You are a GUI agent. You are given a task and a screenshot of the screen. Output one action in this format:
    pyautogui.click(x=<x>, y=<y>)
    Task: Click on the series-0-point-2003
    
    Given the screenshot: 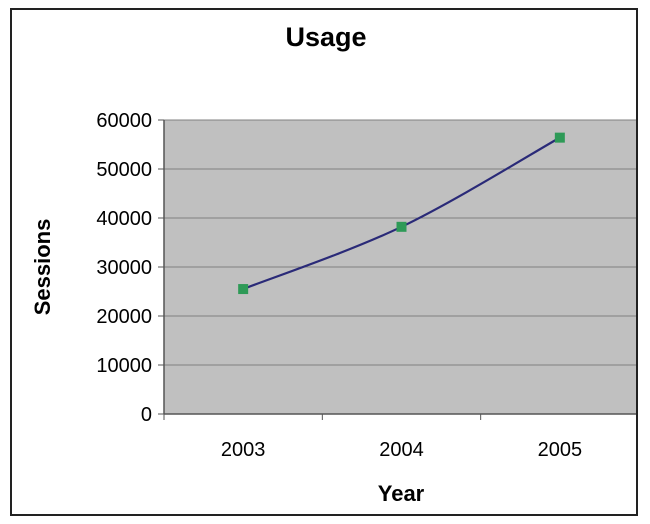 What is the action you would take?
    pyautogui.click(x=243, y=289)
    